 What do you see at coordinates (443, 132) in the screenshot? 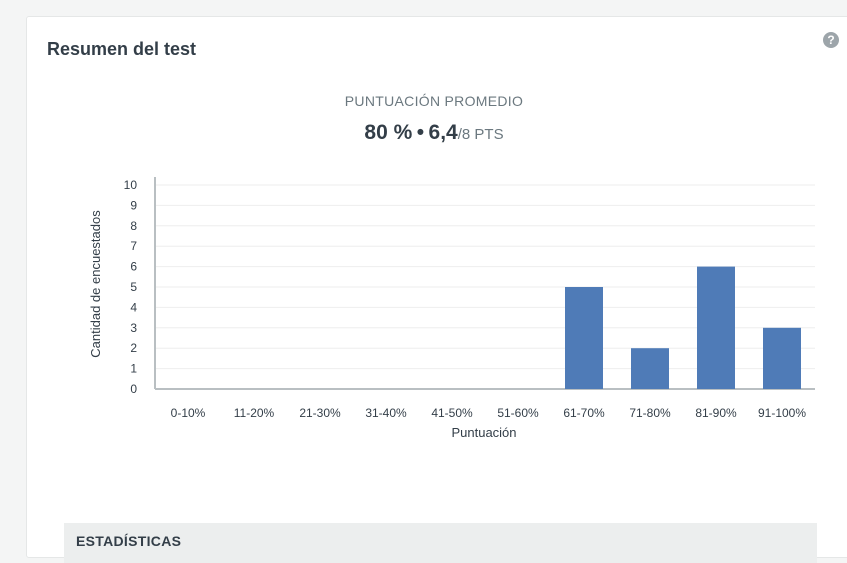
I see `average-points: 6,4` at bounding box center [443, 132].